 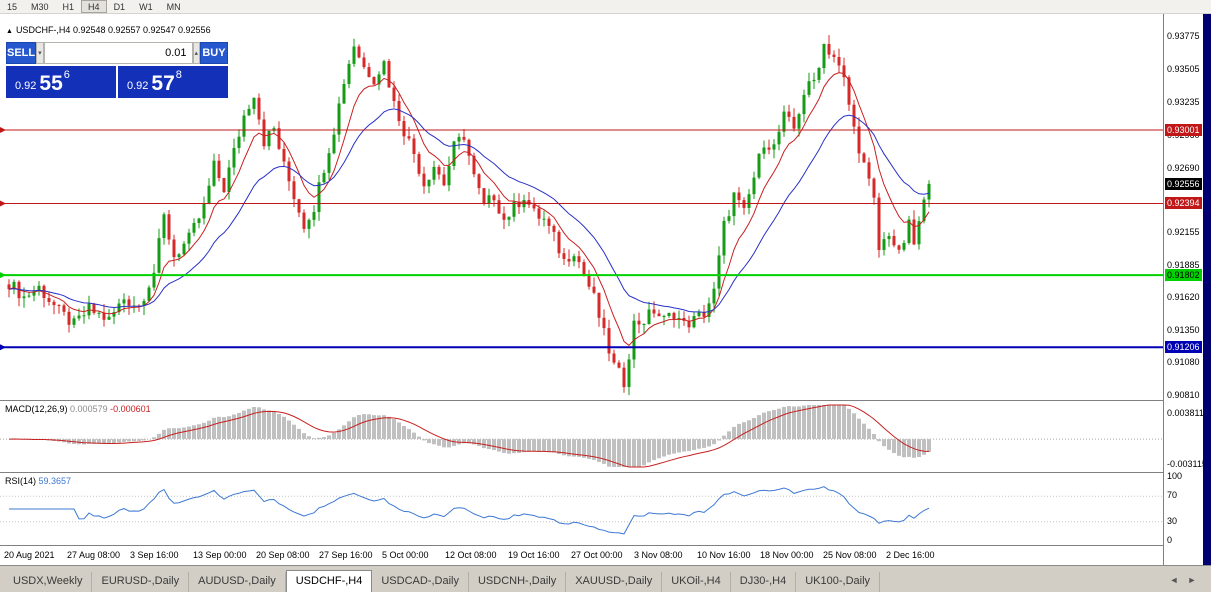 What do you see at coordinates (420, 582) in the screenshot?
I see `tab-usdcad-daily: USDCAD-,Daily` at bounding box center [420, 582].